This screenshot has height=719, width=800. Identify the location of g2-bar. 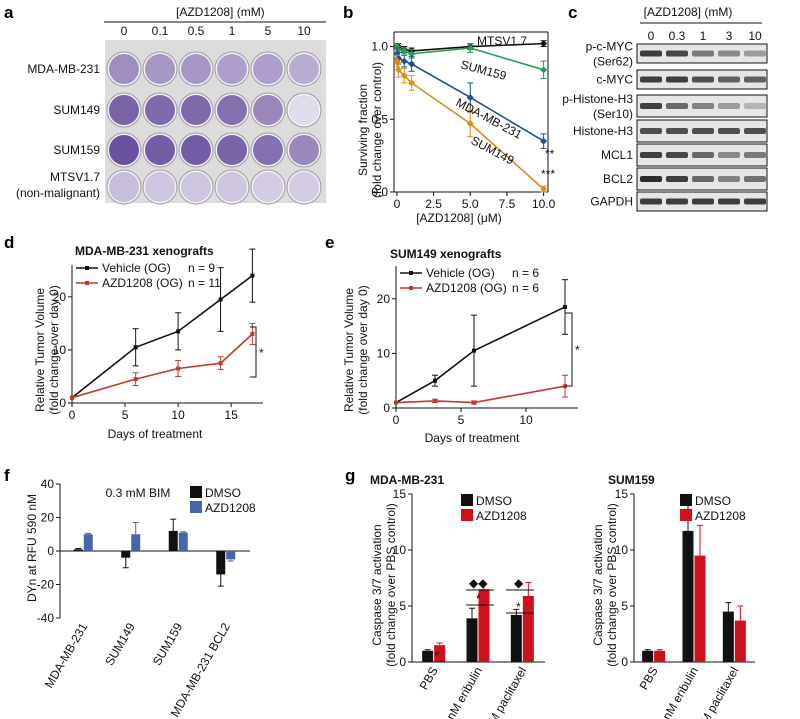
(648, 656).